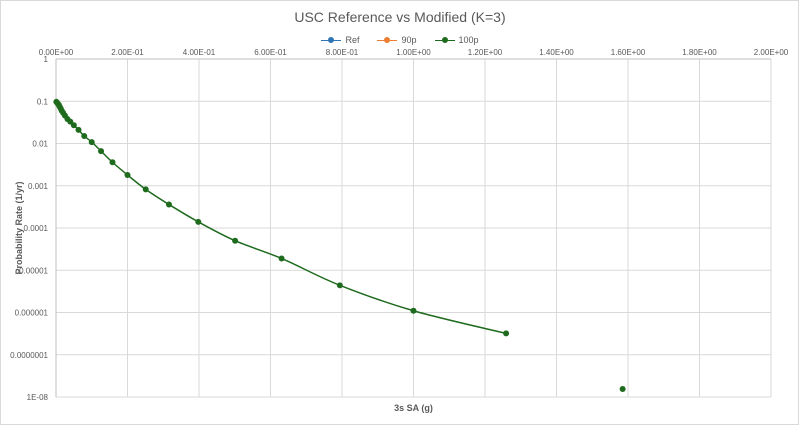 Image resolution: width=800 pixels, height=426 pixels. What do you see at coordinates (628, 52) in the screenshot?
I see `x-tick-label: 1.60E+00` at bounding box center [628, 52].